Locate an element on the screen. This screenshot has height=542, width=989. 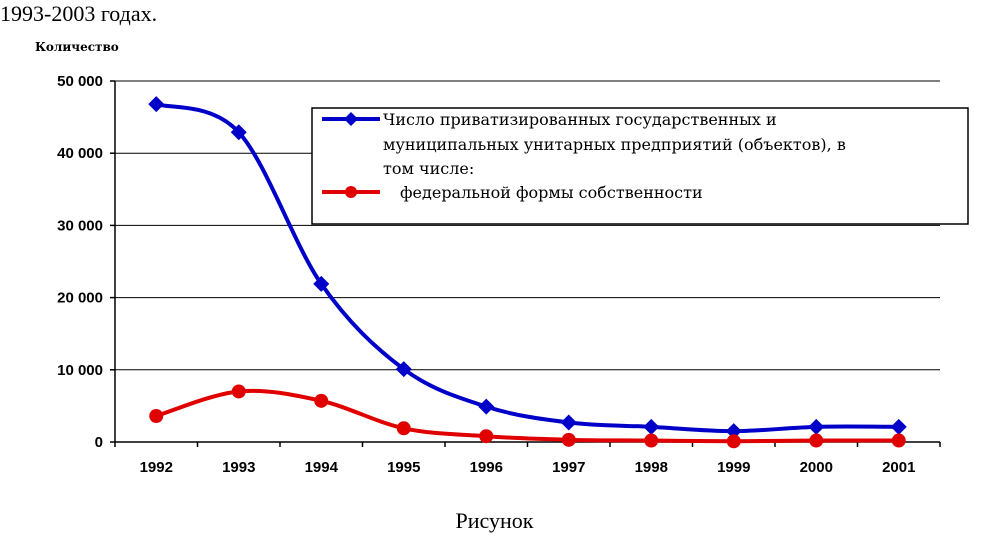
y-axis-label: Количество is located at coordinates (77, 47).